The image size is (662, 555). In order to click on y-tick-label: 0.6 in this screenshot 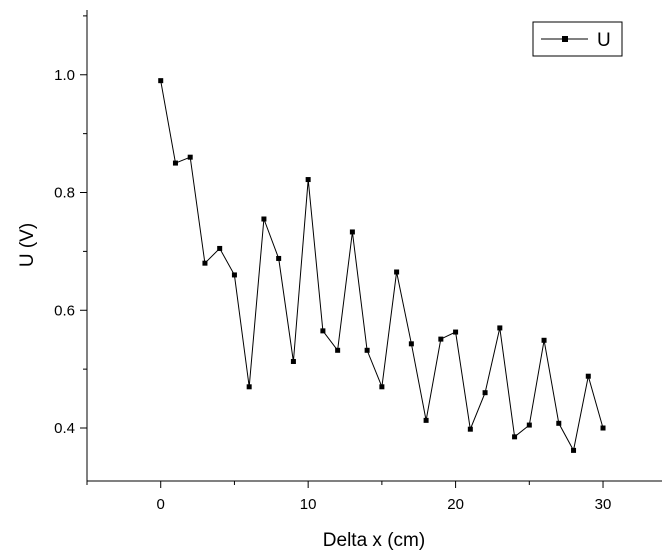, I will do `click(64, 310)`.